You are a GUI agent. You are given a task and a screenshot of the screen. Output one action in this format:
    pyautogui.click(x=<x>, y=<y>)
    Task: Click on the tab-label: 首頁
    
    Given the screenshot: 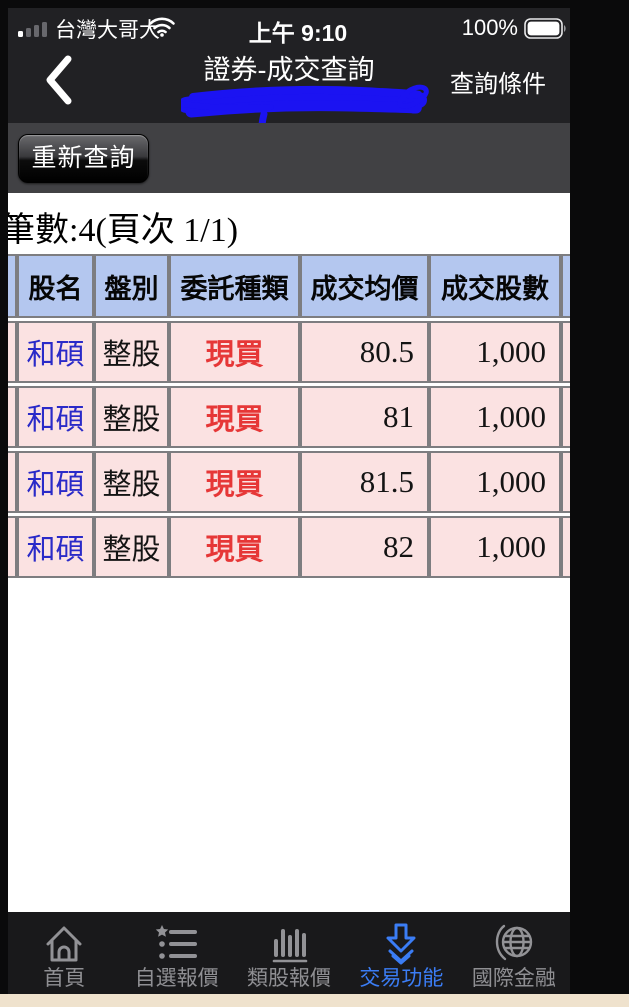 What is the action you would take?
    pyautogui.click(x=64, y=978)
    